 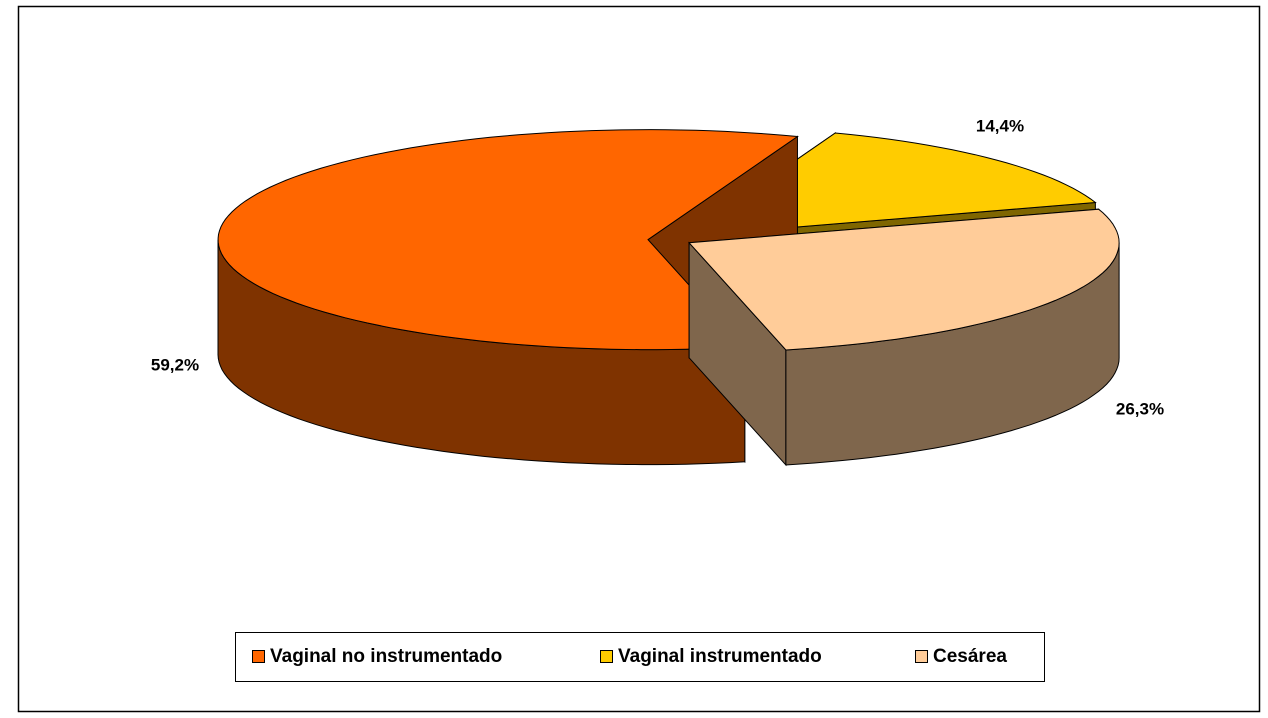 I want to click on legend-label: Vaginal no instrumentado, so click(x=386, y=656).